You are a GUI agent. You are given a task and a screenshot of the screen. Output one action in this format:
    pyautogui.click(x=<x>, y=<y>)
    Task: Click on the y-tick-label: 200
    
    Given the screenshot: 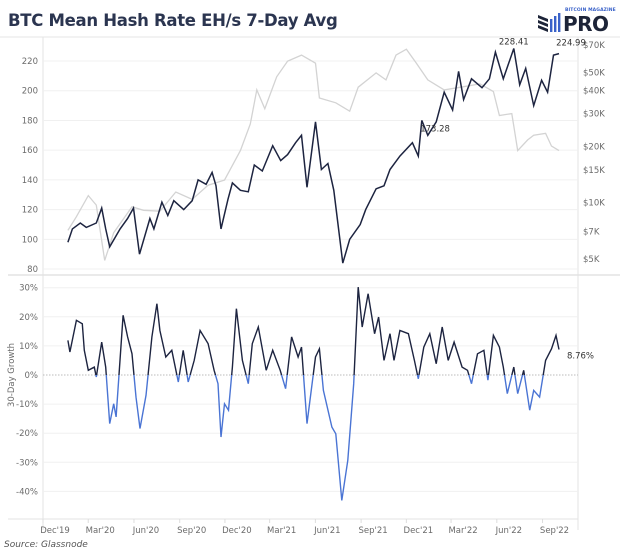 What is the action you would take?
    pyautogui.click(x=30, y=92)
    